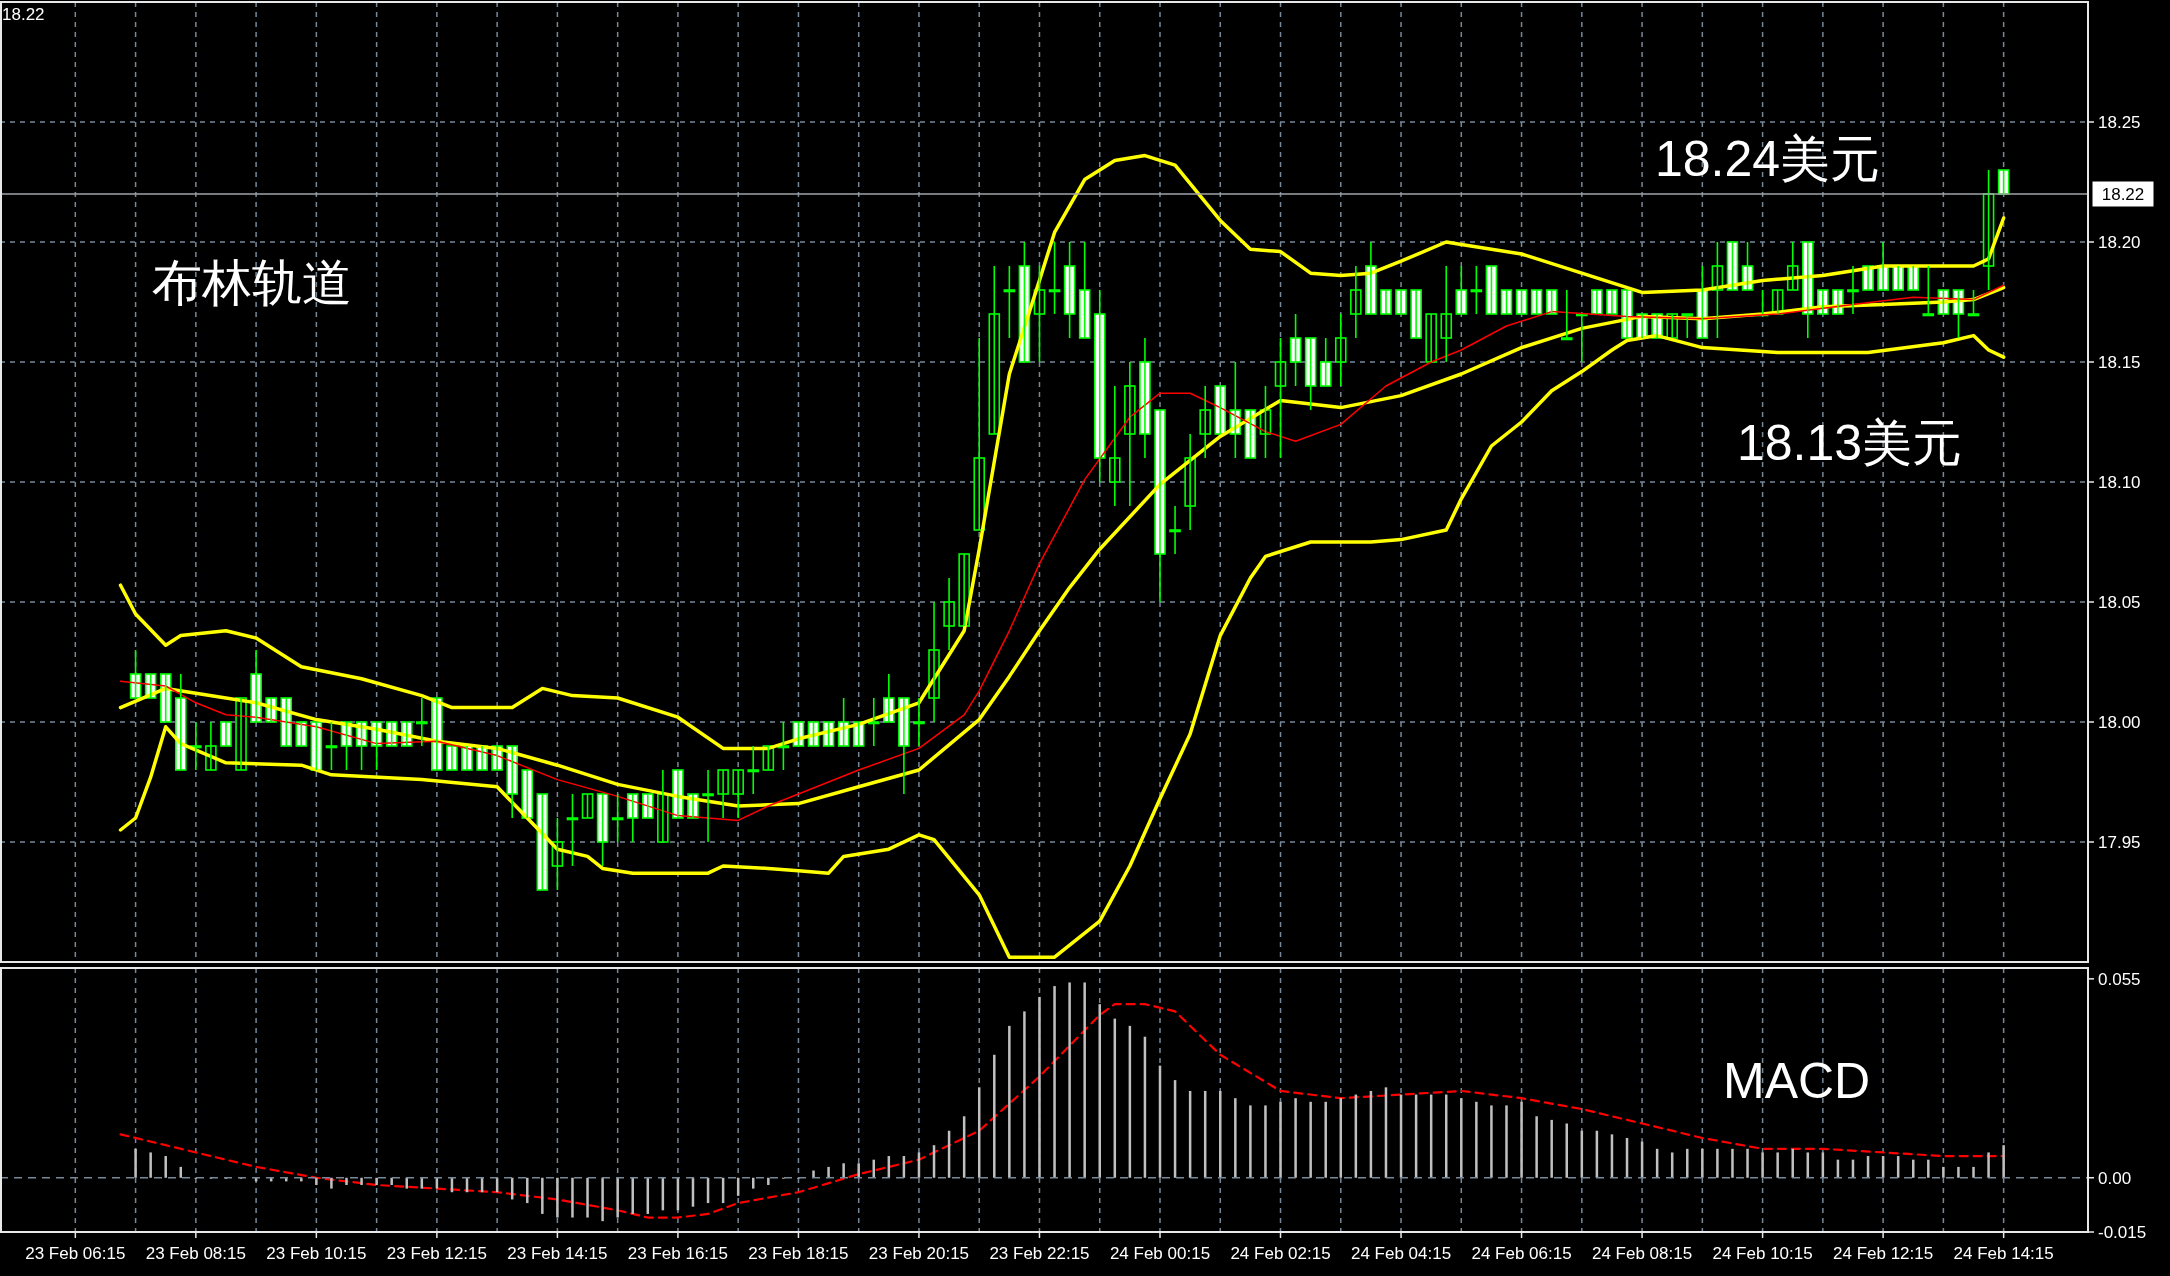 The height and width of the screenshot is (1276, 2170). Describe the element at coordinates (2122, 1232) in the screenshot. I see `y-tick-label: -0.015` at that location.